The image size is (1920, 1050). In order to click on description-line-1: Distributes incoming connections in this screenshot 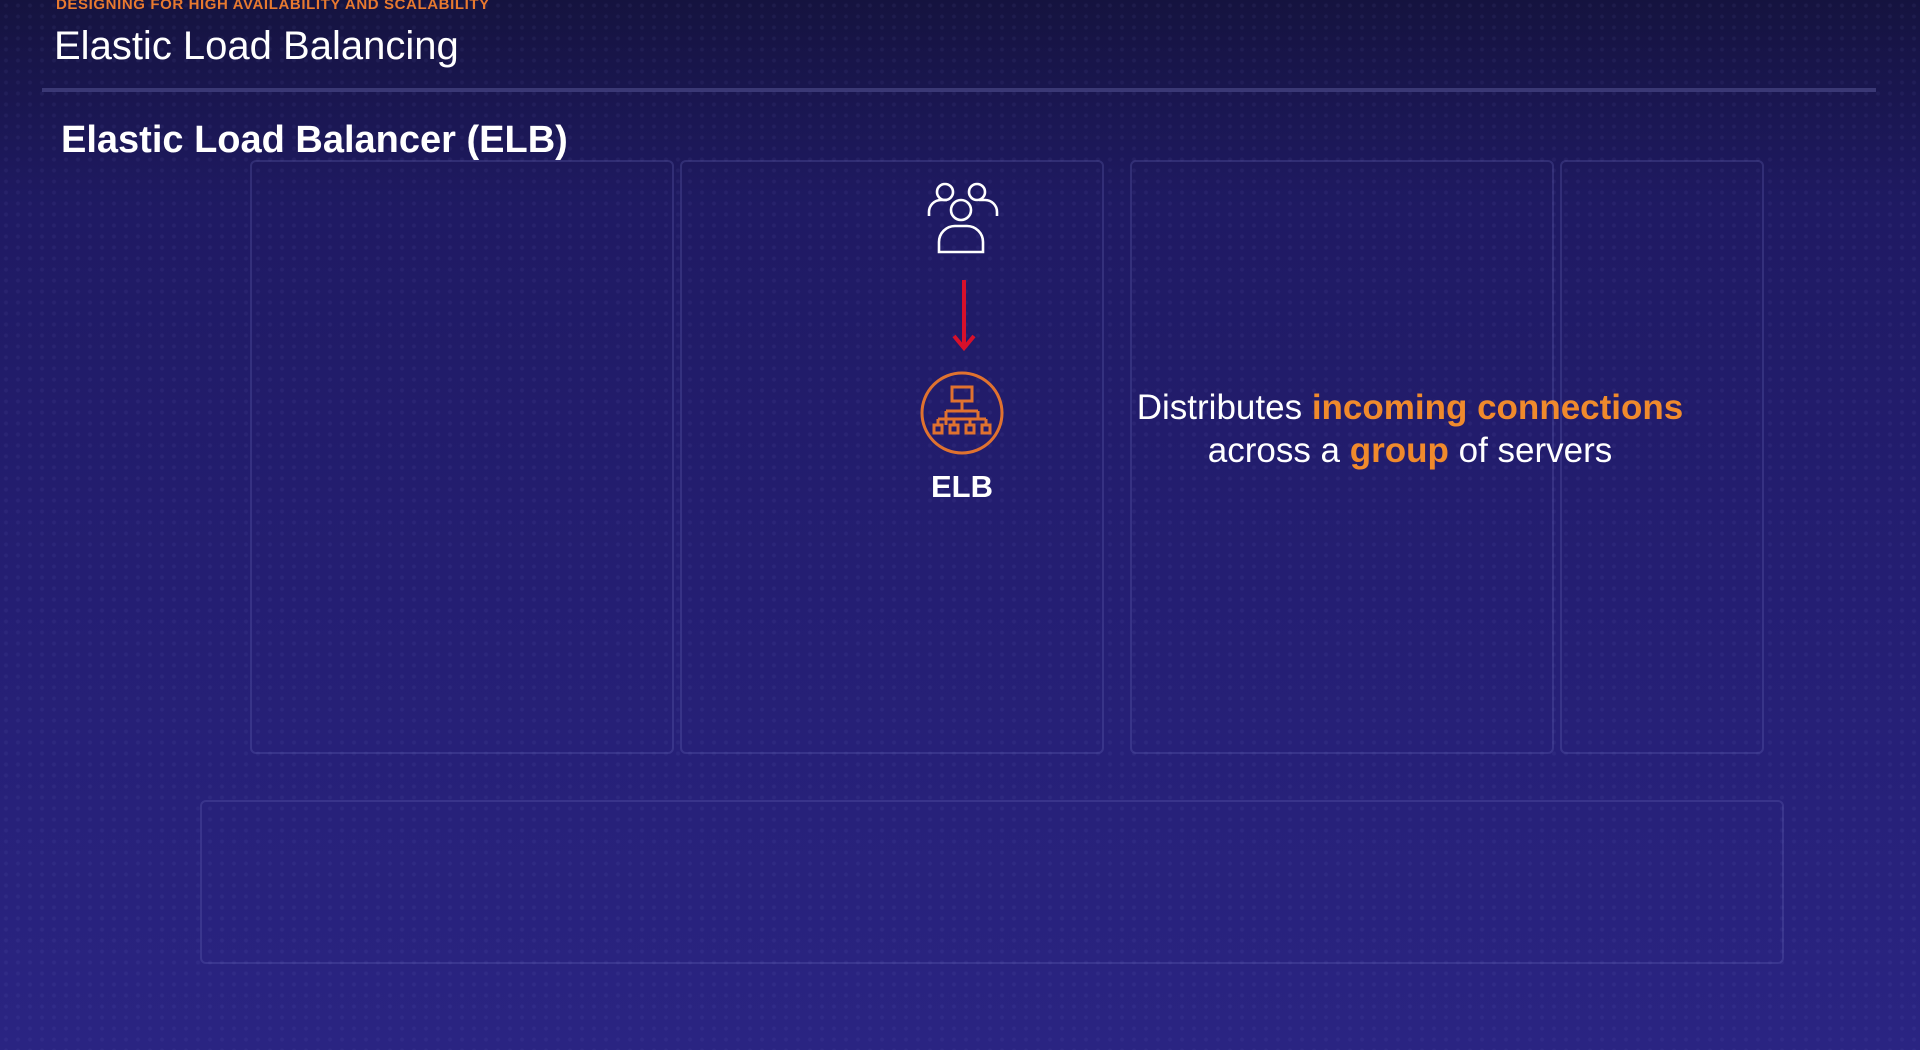, I will do `click(1410, 407)`.